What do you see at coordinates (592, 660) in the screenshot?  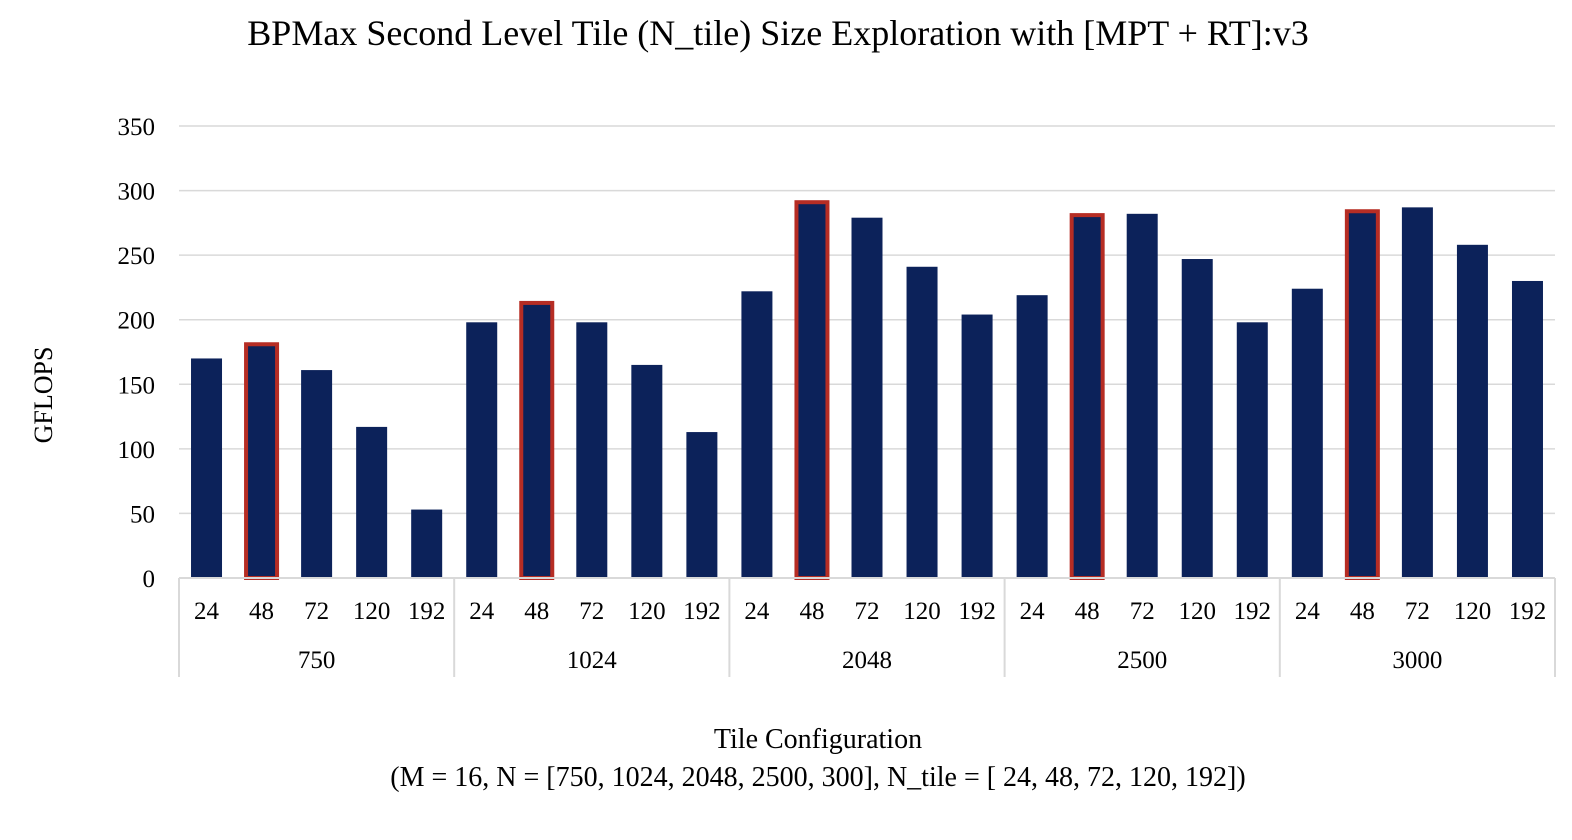 I see `x-group-label: 1024` at bounding box center [592, 660].